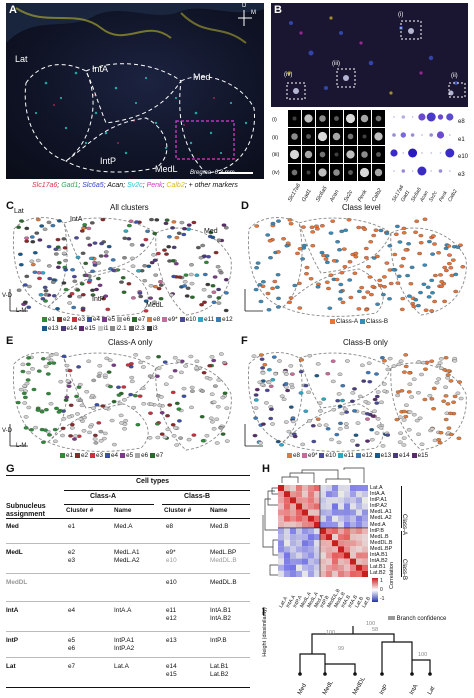 This screenshot has width=474, height=698. I want to click on table-cell: MedDL.B, so click(223, 582).